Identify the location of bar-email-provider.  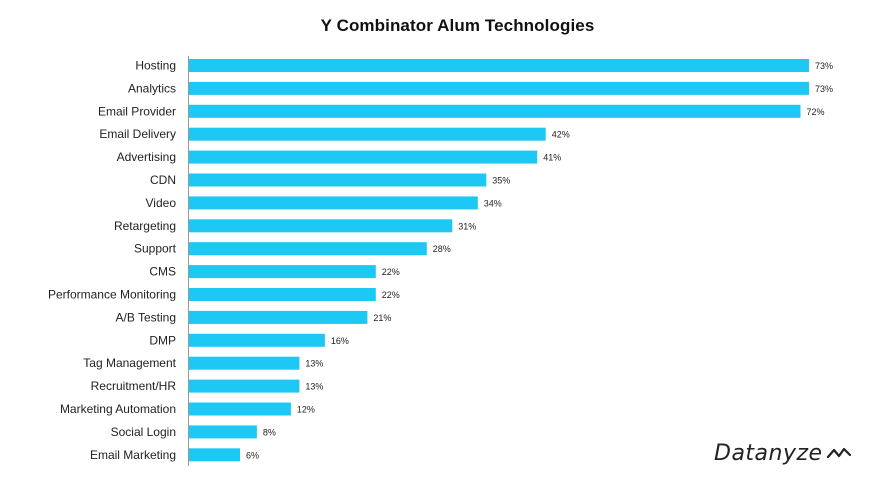
(495, 111).